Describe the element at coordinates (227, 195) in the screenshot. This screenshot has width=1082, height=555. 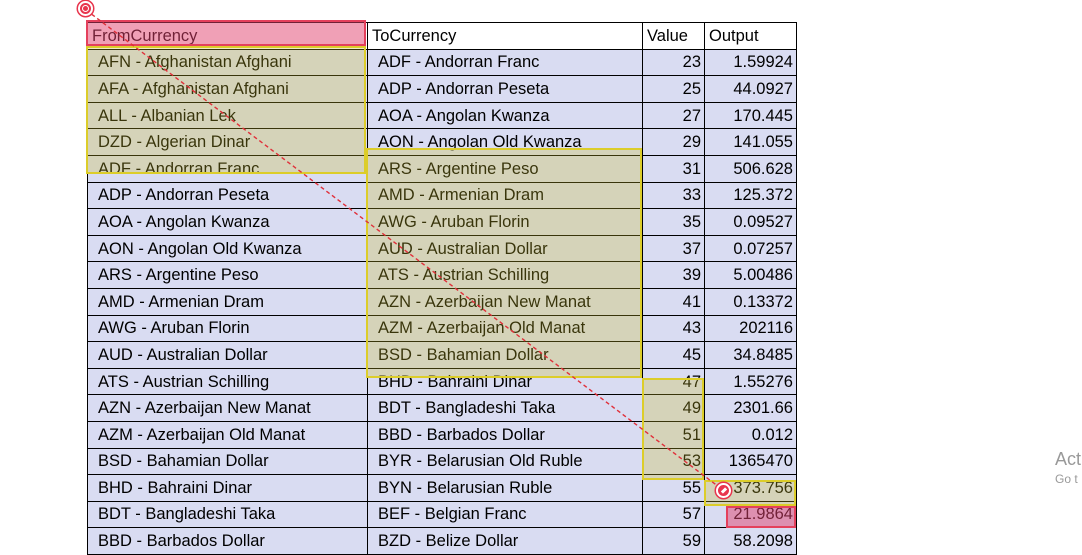
I see `cell-from-currency: ADP - Andorran Peseta` at that location.